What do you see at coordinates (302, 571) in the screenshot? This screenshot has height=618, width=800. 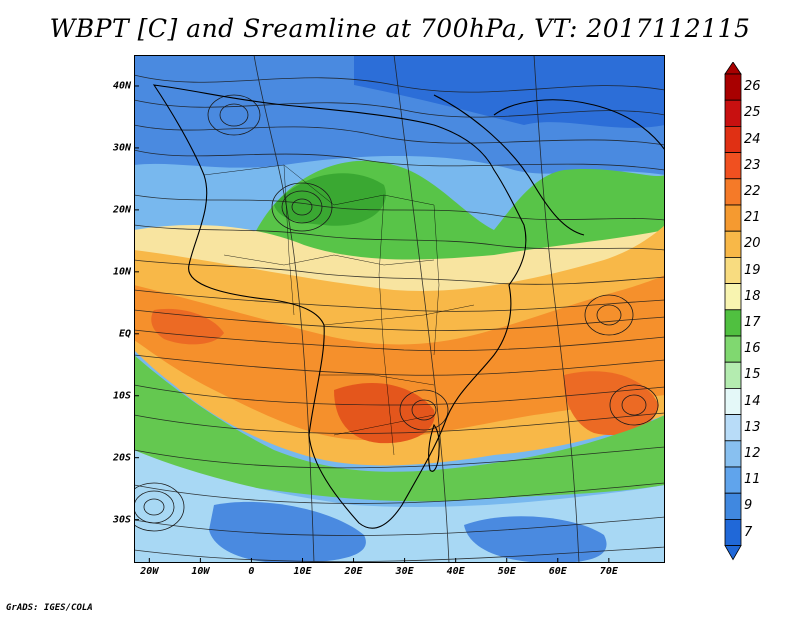 I see `x-tick-label: 10E` at bounding box center [302, 571].